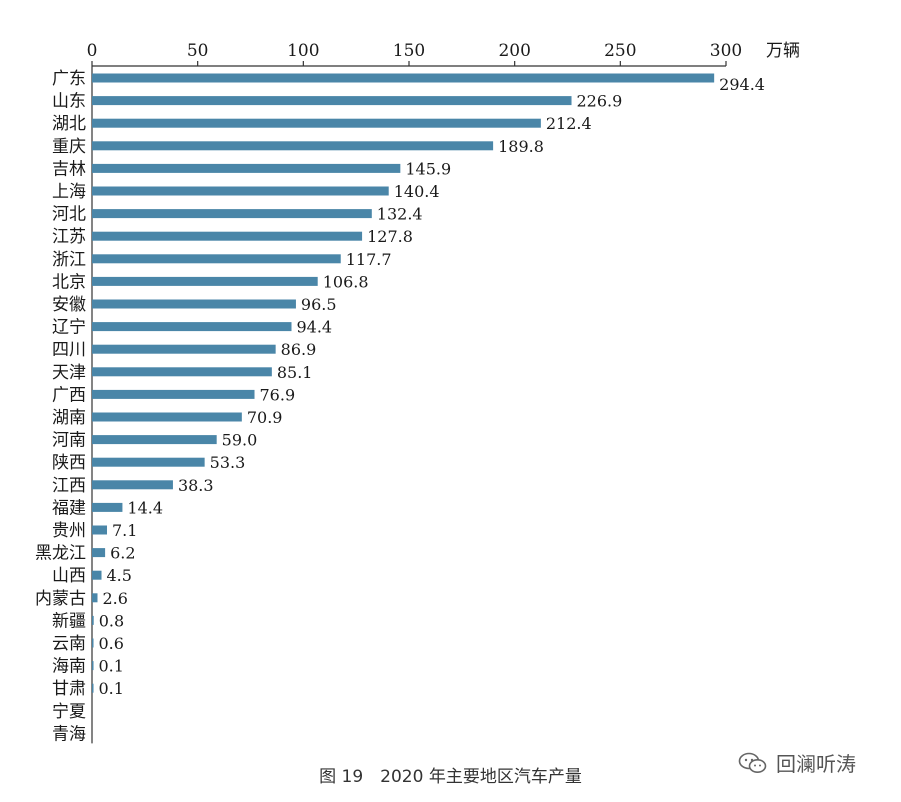 This screenshot has height=802, width=901. What do you see at coordinates (752, 762) in the screenshot?
I see `wechat-icon` at bounding box center [752, 762].